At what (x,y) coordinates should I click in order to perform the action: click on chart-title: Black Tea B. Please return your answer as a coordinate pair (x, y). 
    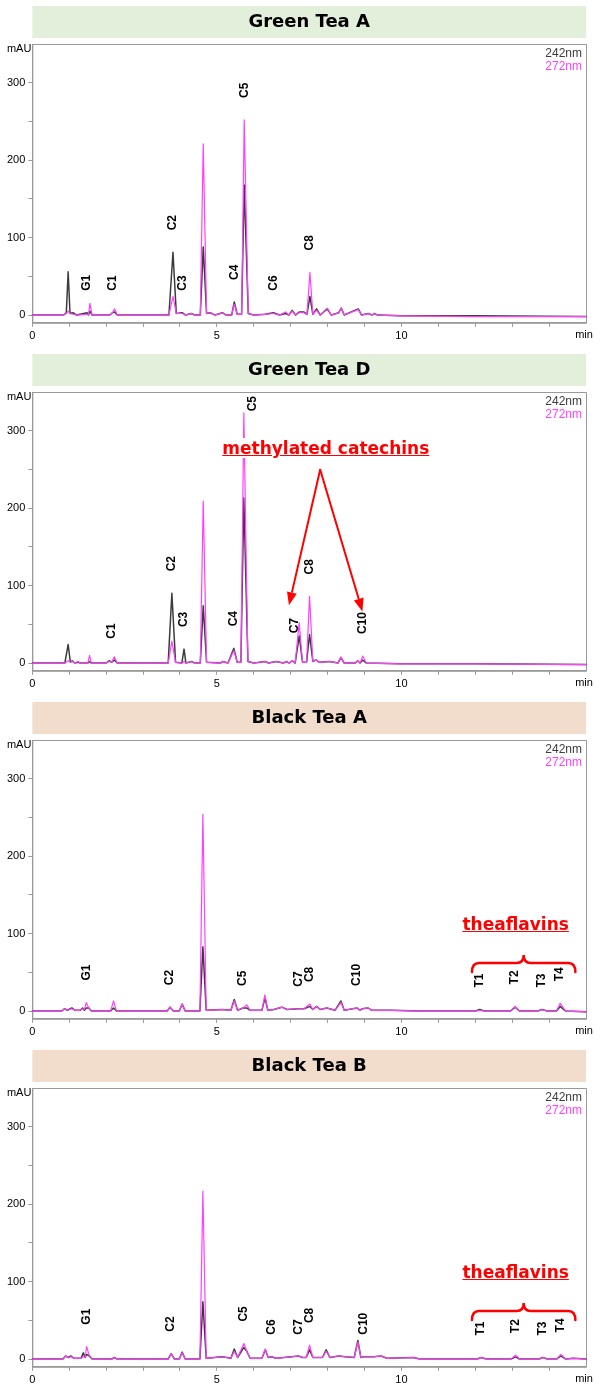
    Looking at the image, I should click on (309, 1064).